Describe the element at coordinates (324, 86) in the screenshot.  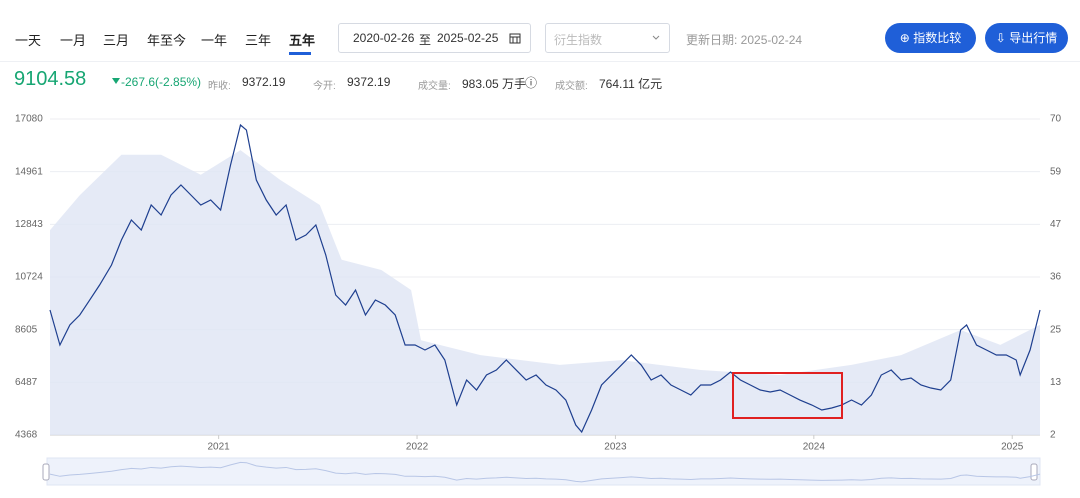
I see `stat-label: 今开:` at that location.